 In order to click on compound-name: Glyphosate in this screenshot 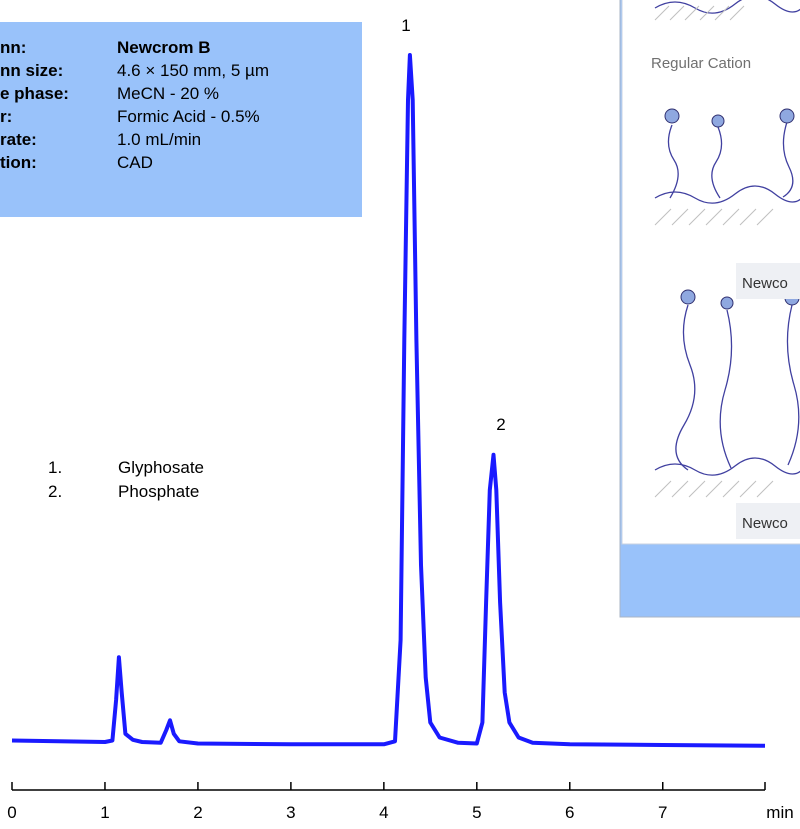, I will do `click(161, 467)`.